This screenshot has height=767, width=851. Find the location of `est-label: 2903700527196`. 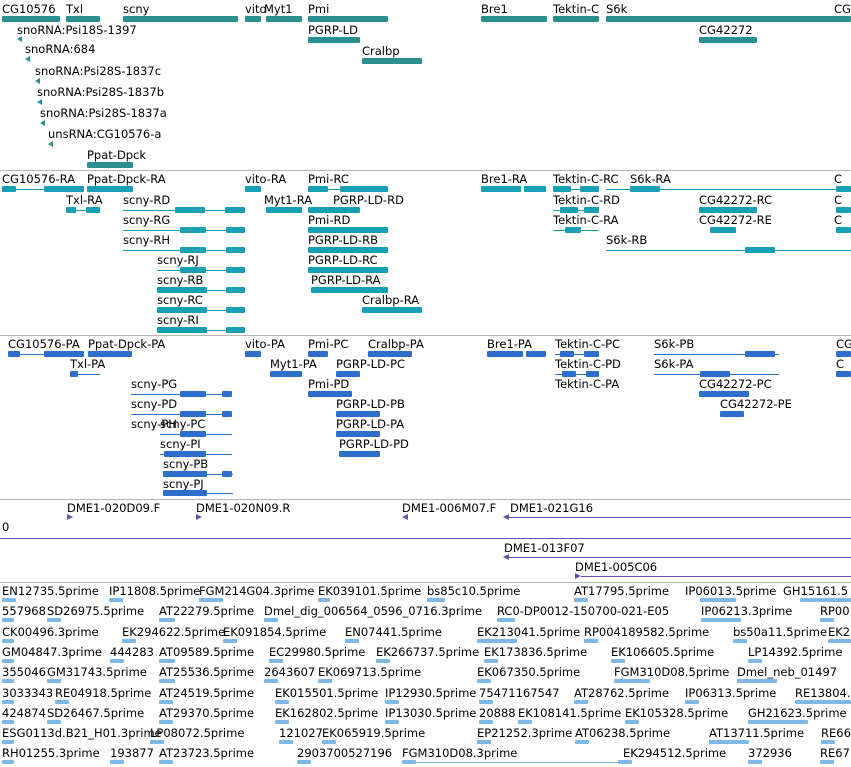

est-label: 2903700527196 is located at coordinates (345, 753).